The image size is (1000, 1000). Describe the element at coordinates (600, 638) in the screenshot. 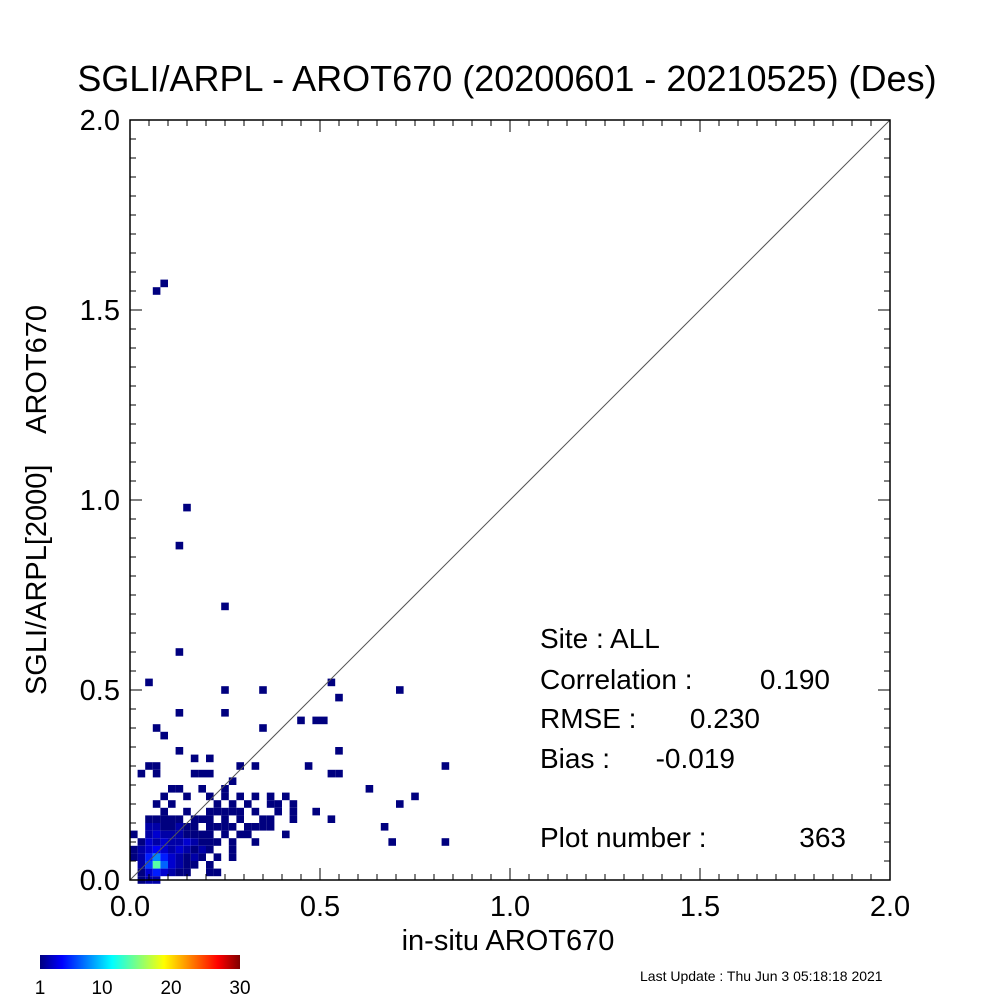

I see `site-label: Site : ALL` at that location.